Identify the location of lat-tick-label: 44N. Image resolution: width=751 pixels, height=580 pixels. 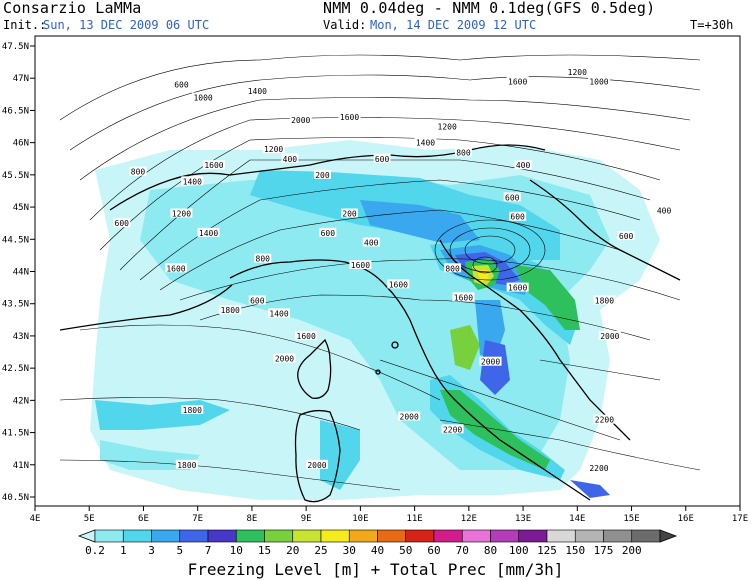
(21, 273).